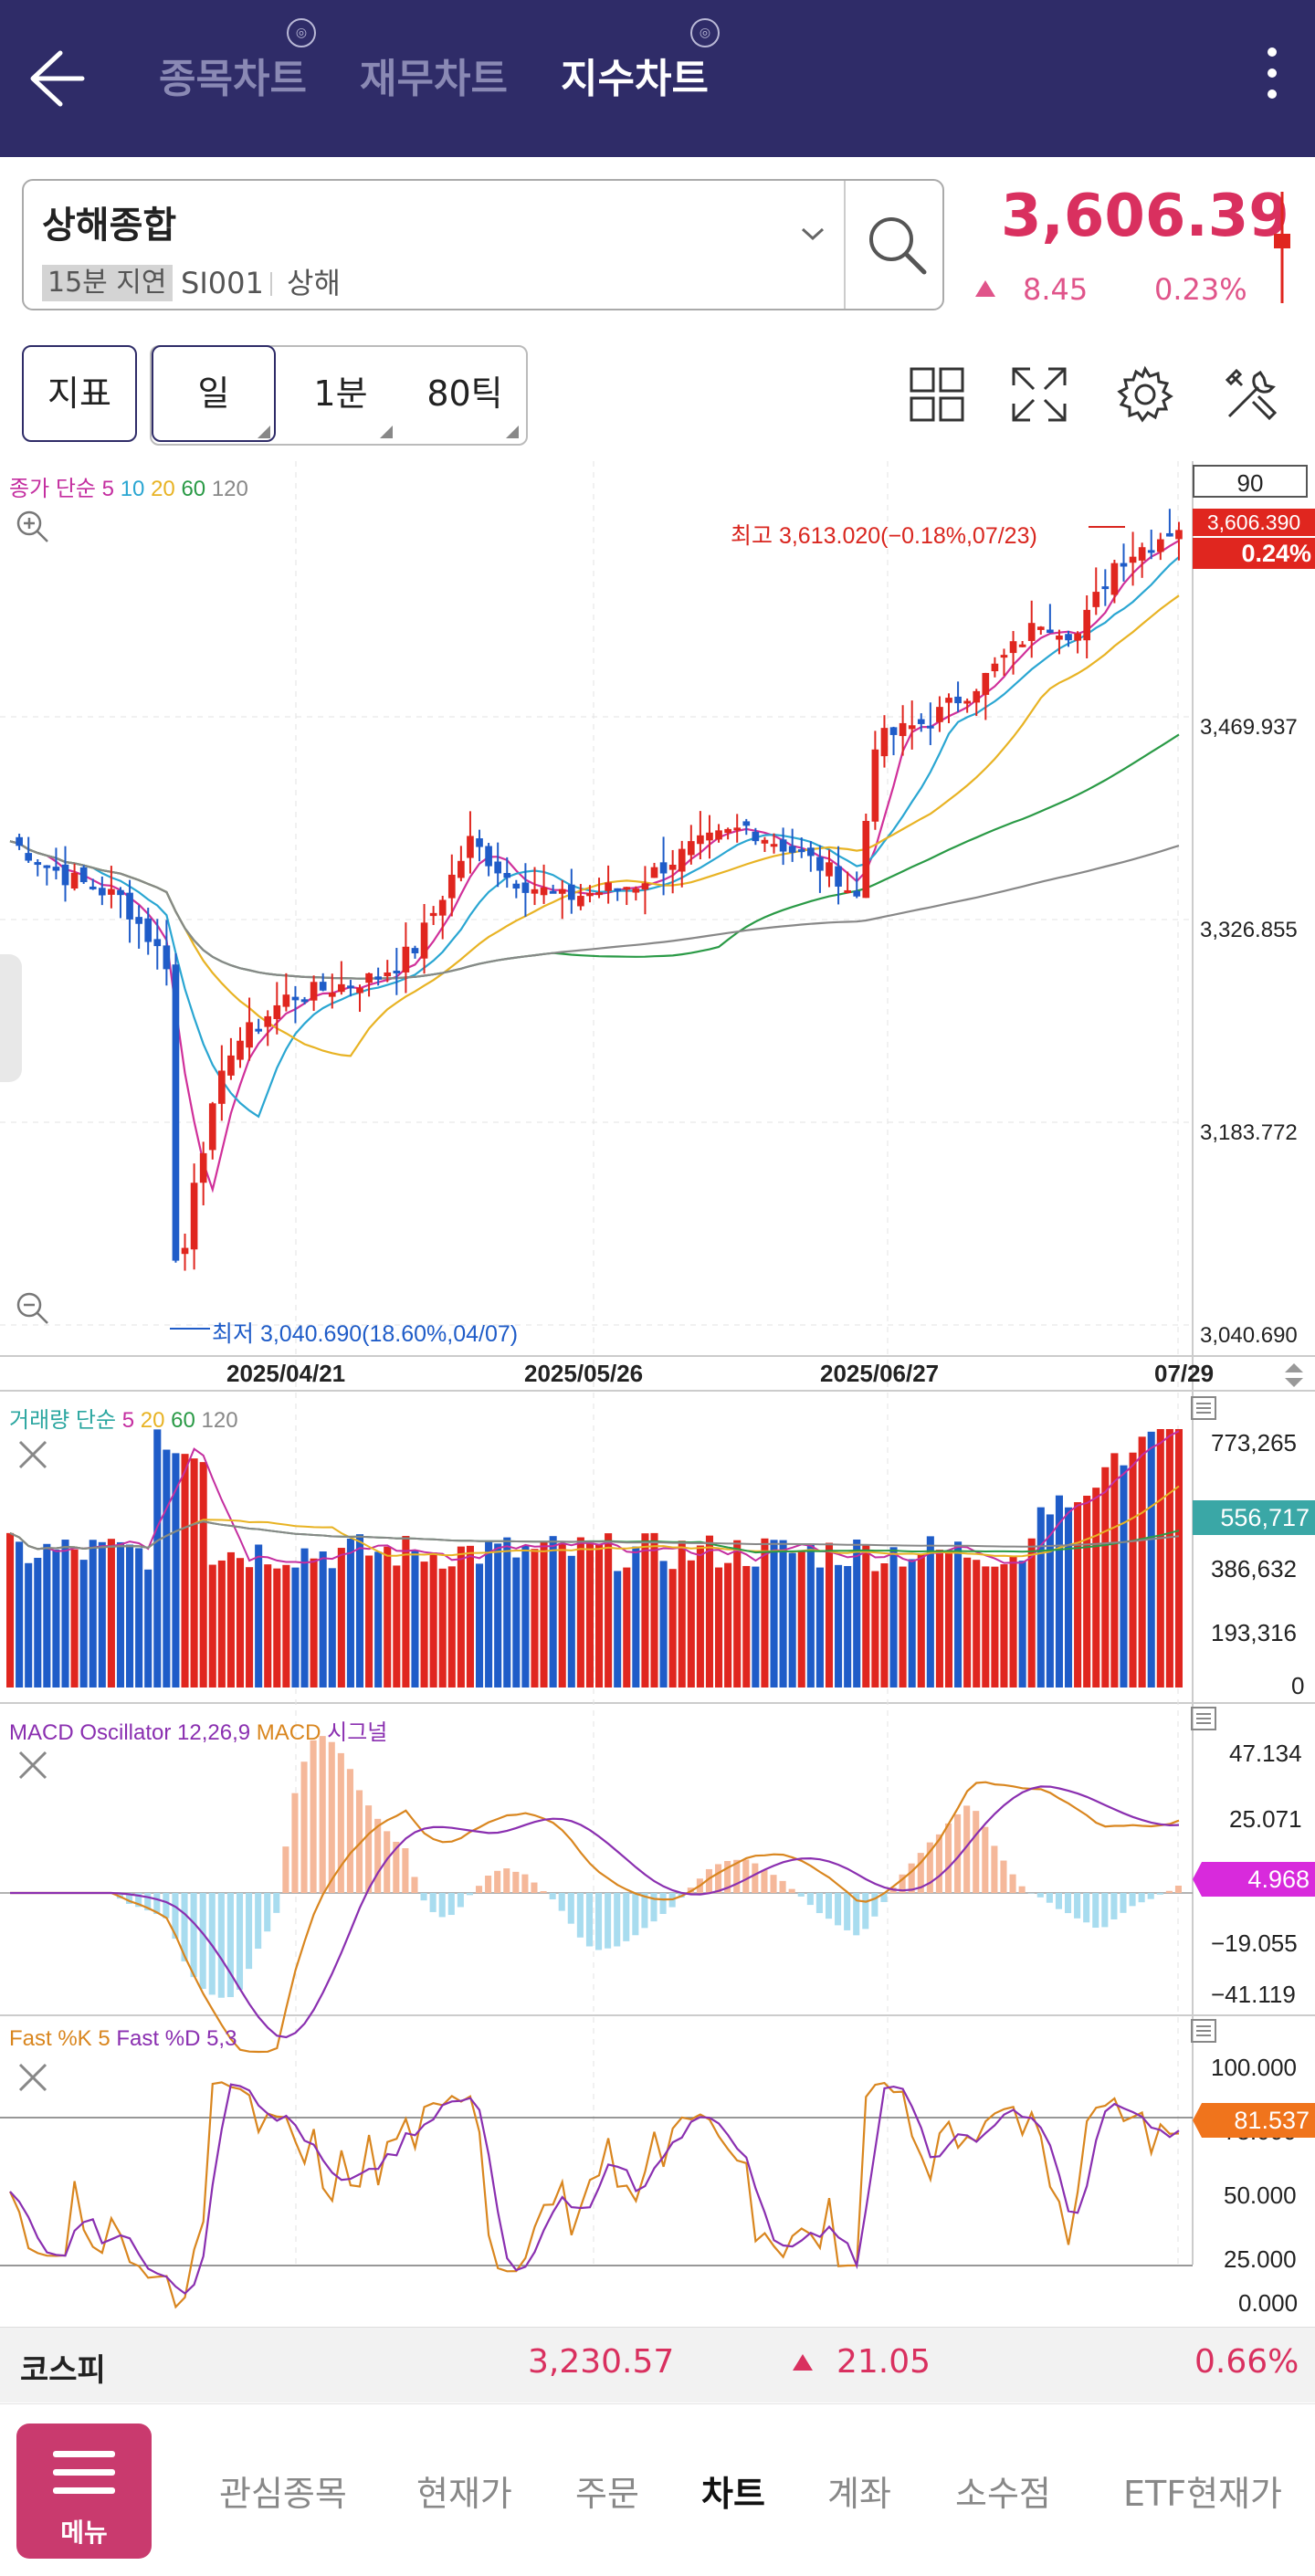  Describe the element at coordinates (11, 1018) in the screenshot. I see `side-drawer-handle` at that location.